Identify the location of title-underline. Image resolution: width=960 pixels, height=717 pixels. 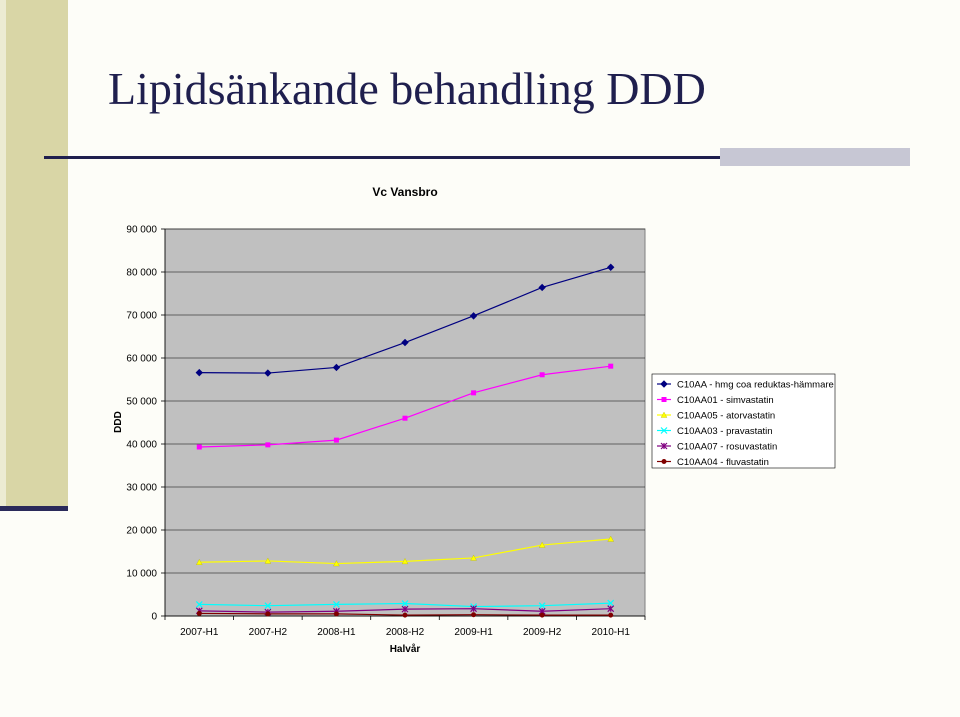
(477, 157).